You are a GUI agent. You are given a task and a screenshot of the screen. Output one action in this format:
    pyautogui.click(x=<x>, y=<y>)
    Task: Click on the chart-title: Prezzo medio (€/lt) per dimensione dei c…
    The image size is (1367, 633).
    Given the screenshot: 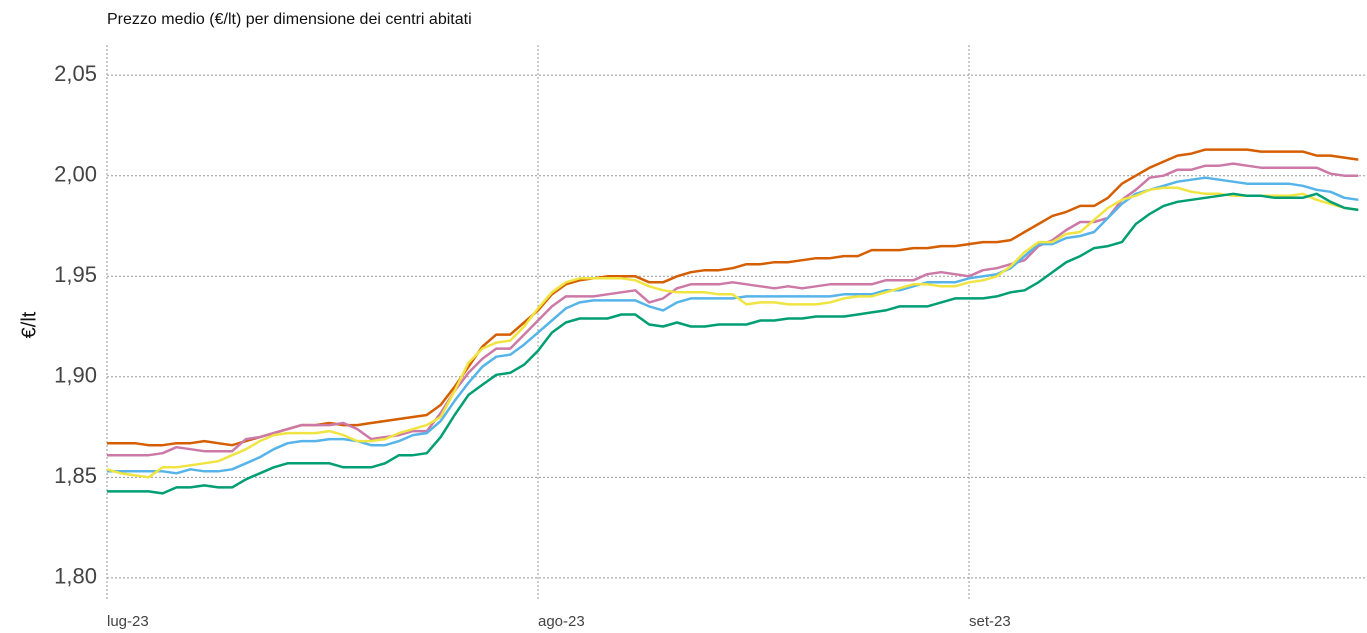 What is the action you would take?
    pyautogui.click(x=289, y=19)
    